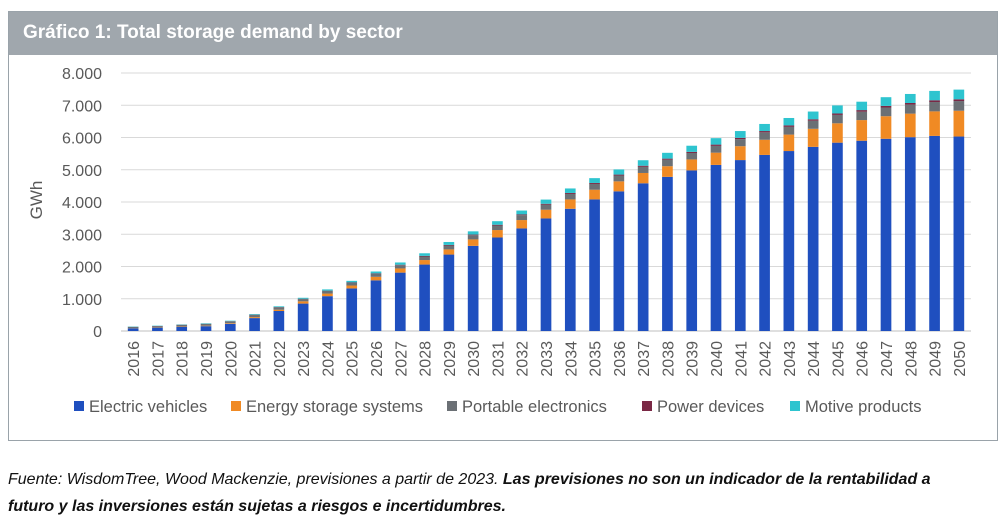 This screenshot has height=522, width=1006. Describe the element at coordinates (596, 359) in the screenshot. I see `x-tick-label: 2035` at that location.